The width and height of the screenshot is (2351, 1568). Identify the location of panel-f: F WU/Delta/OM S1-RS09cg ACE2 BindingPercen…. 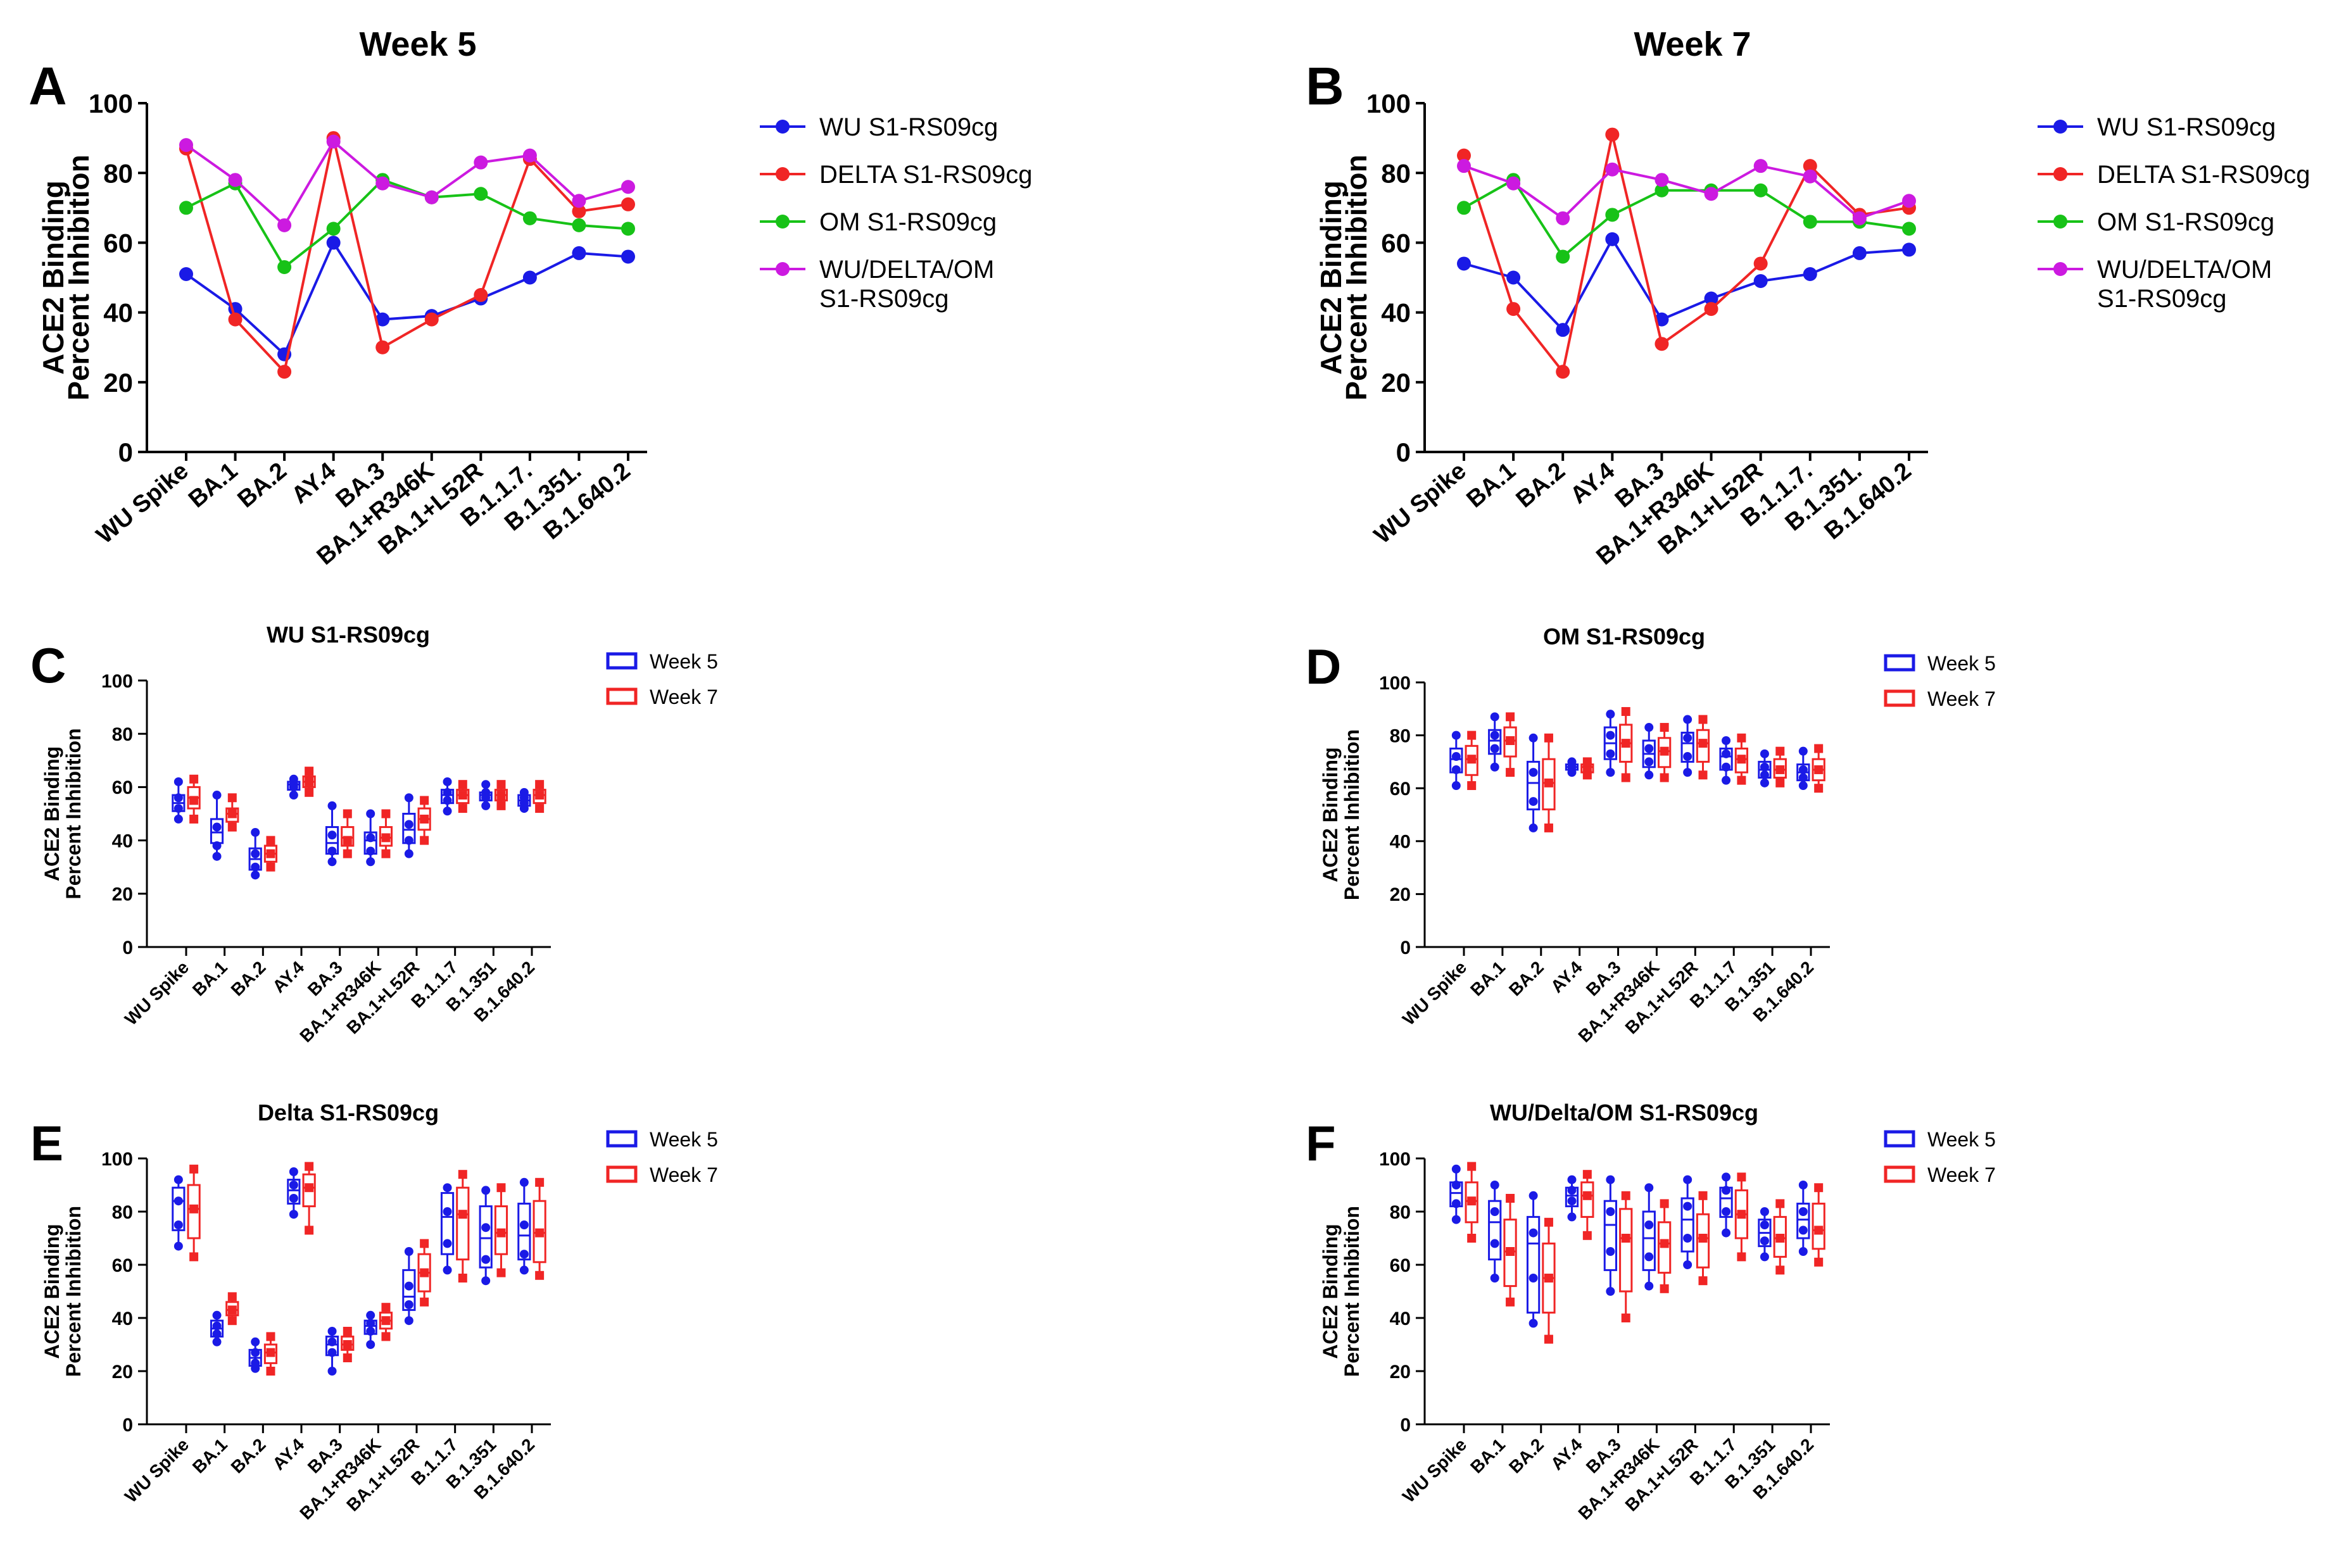
(1651, 1312).